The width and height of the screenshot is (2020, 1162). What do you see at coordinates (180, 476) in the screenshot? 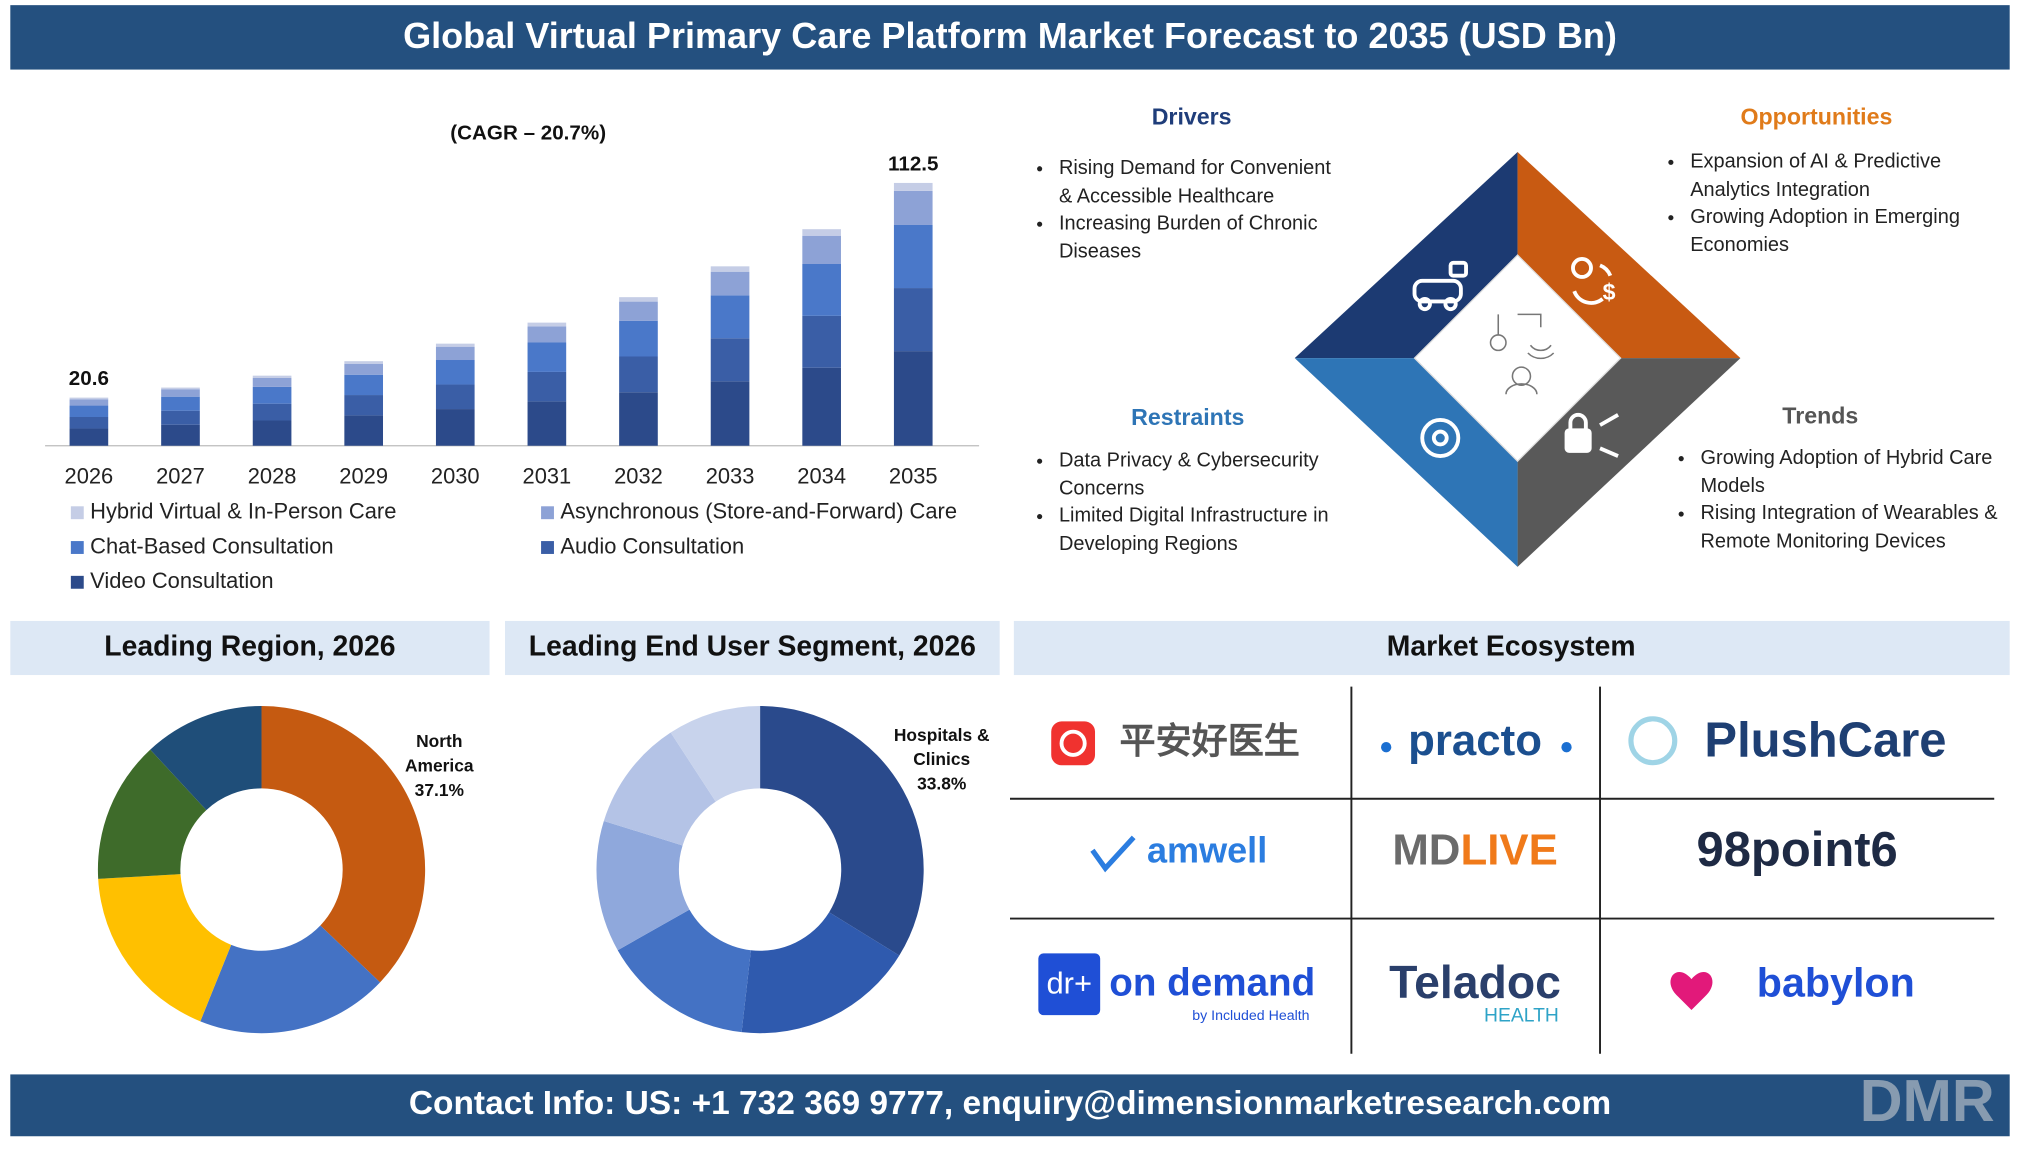
I see `x-tick-label: 2027` at bounding box center [180, 476].